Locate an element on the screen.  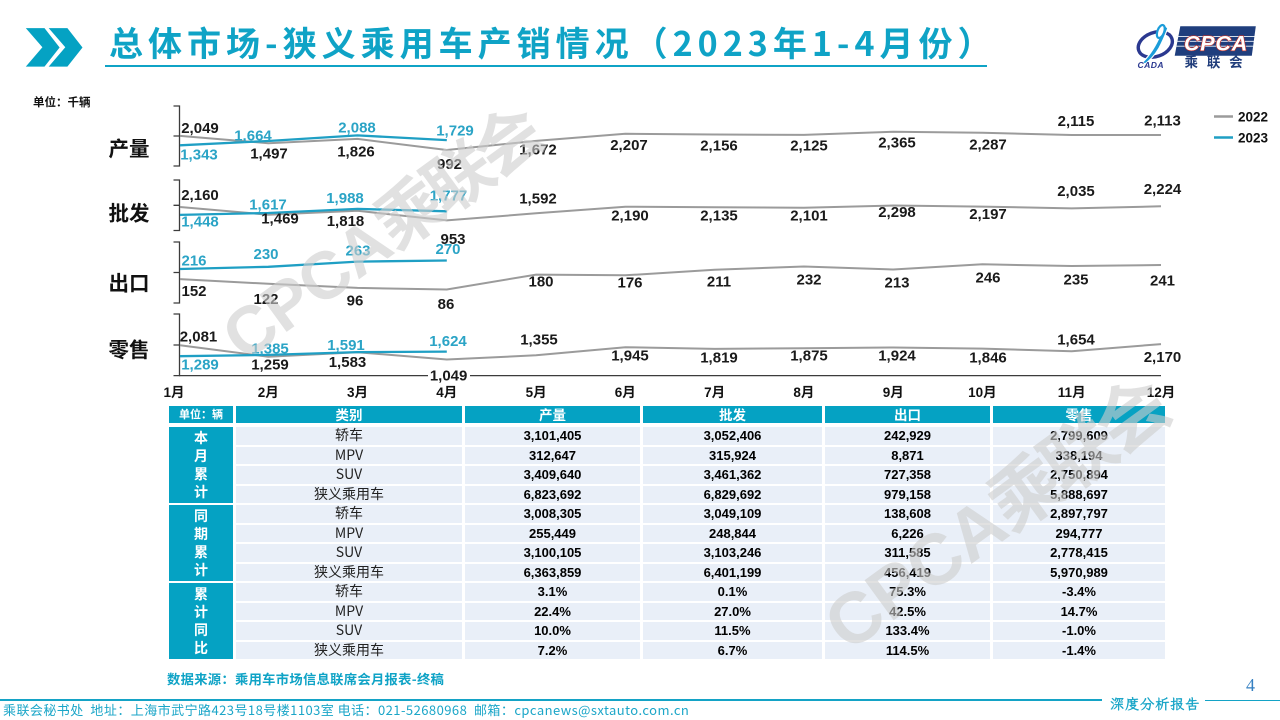
svg-text: 1,049 is located at coordinates (449, 375).